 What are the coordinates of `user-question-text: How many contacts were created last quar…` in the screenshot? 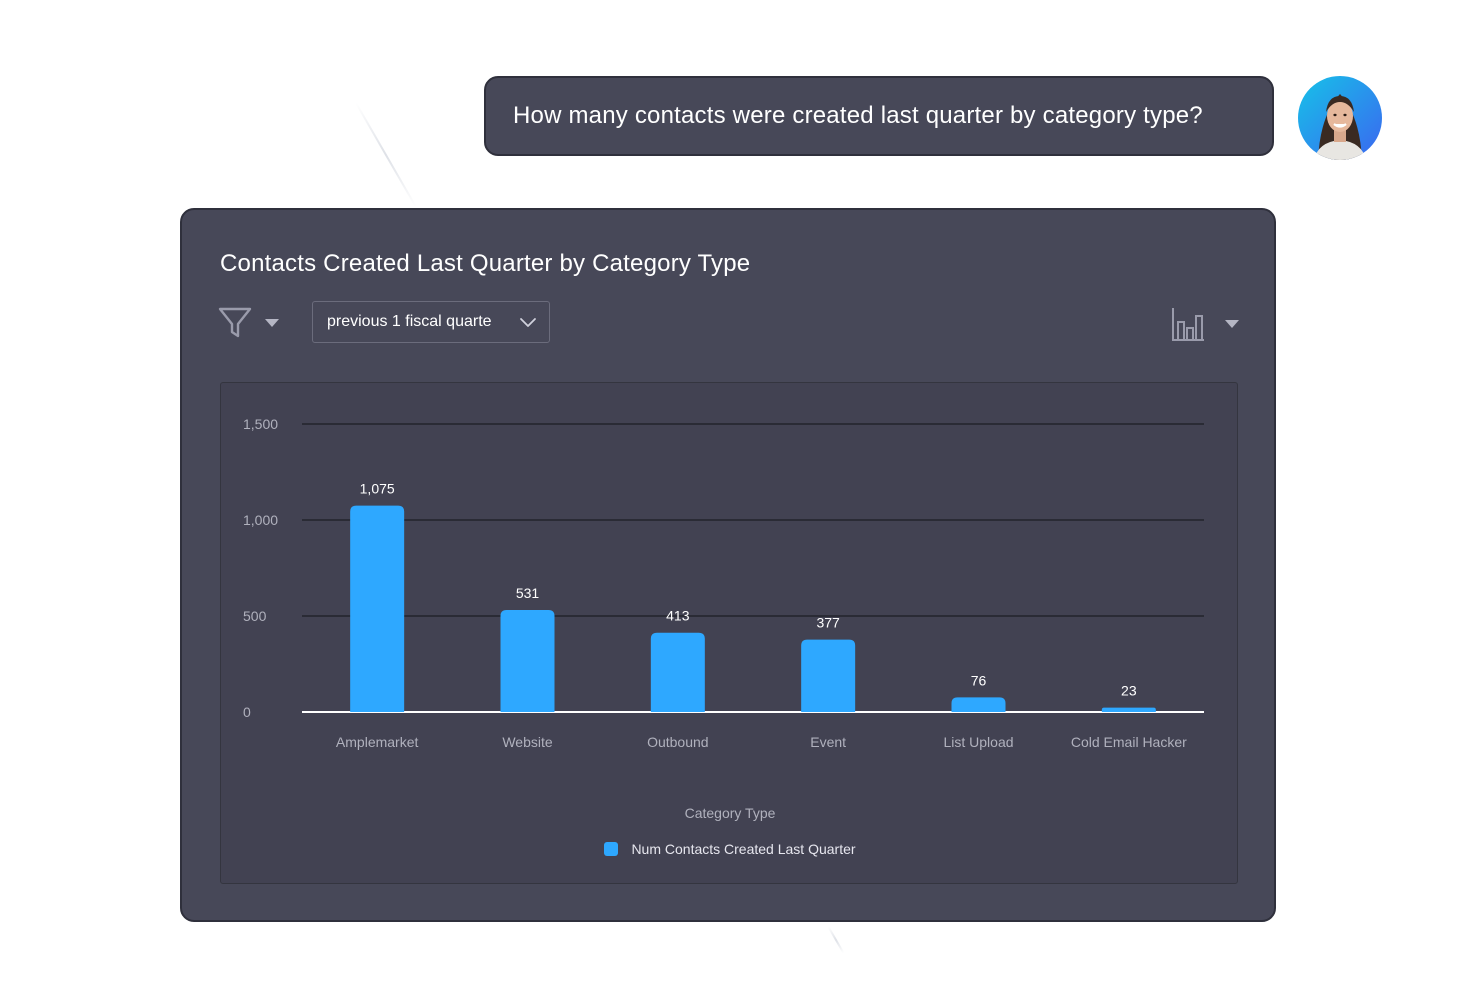 It's located at (858, 115).